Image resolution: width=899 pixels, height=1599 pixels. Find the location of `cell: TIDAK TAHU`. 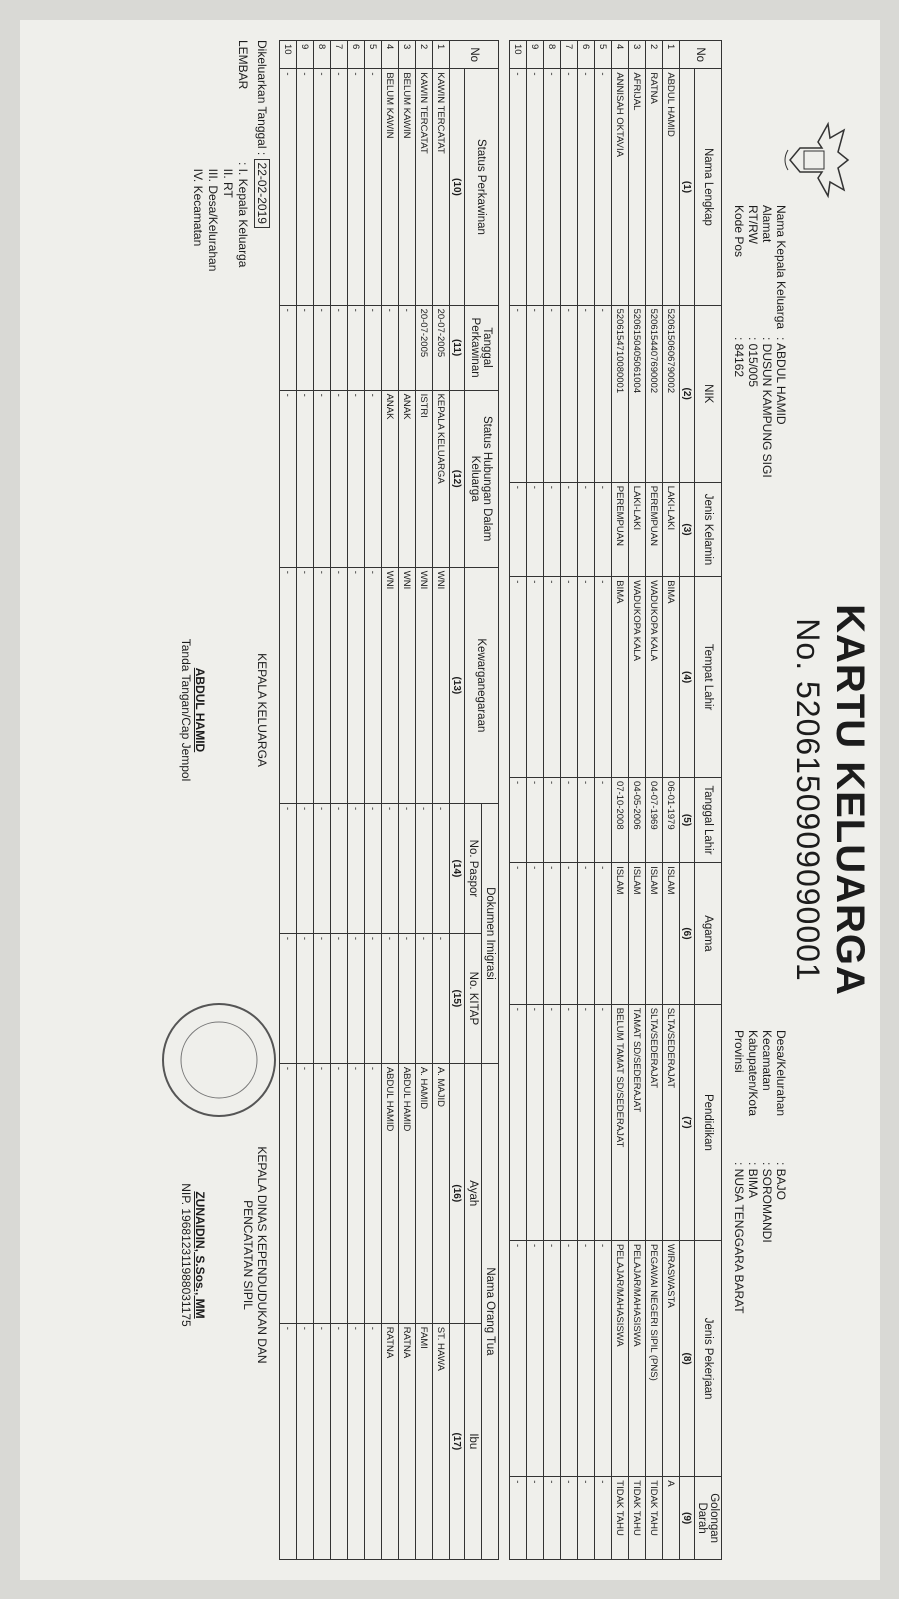

cell: TIDAK TAHU is located at coordinates (620, 1518).